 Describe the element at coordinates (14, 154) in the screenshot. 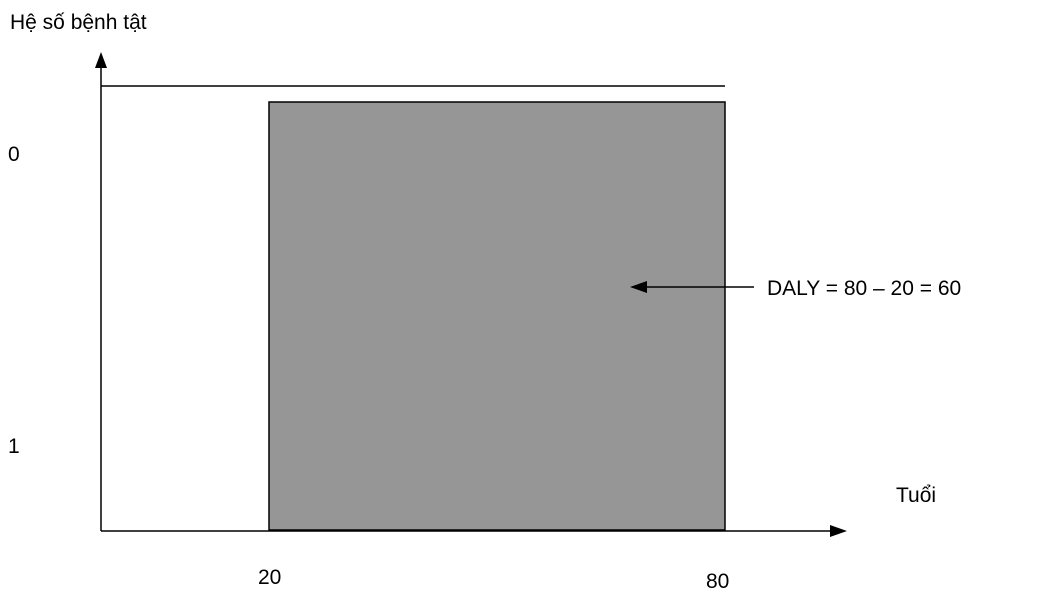

I see `y-tick-label-0: 0` at that location.